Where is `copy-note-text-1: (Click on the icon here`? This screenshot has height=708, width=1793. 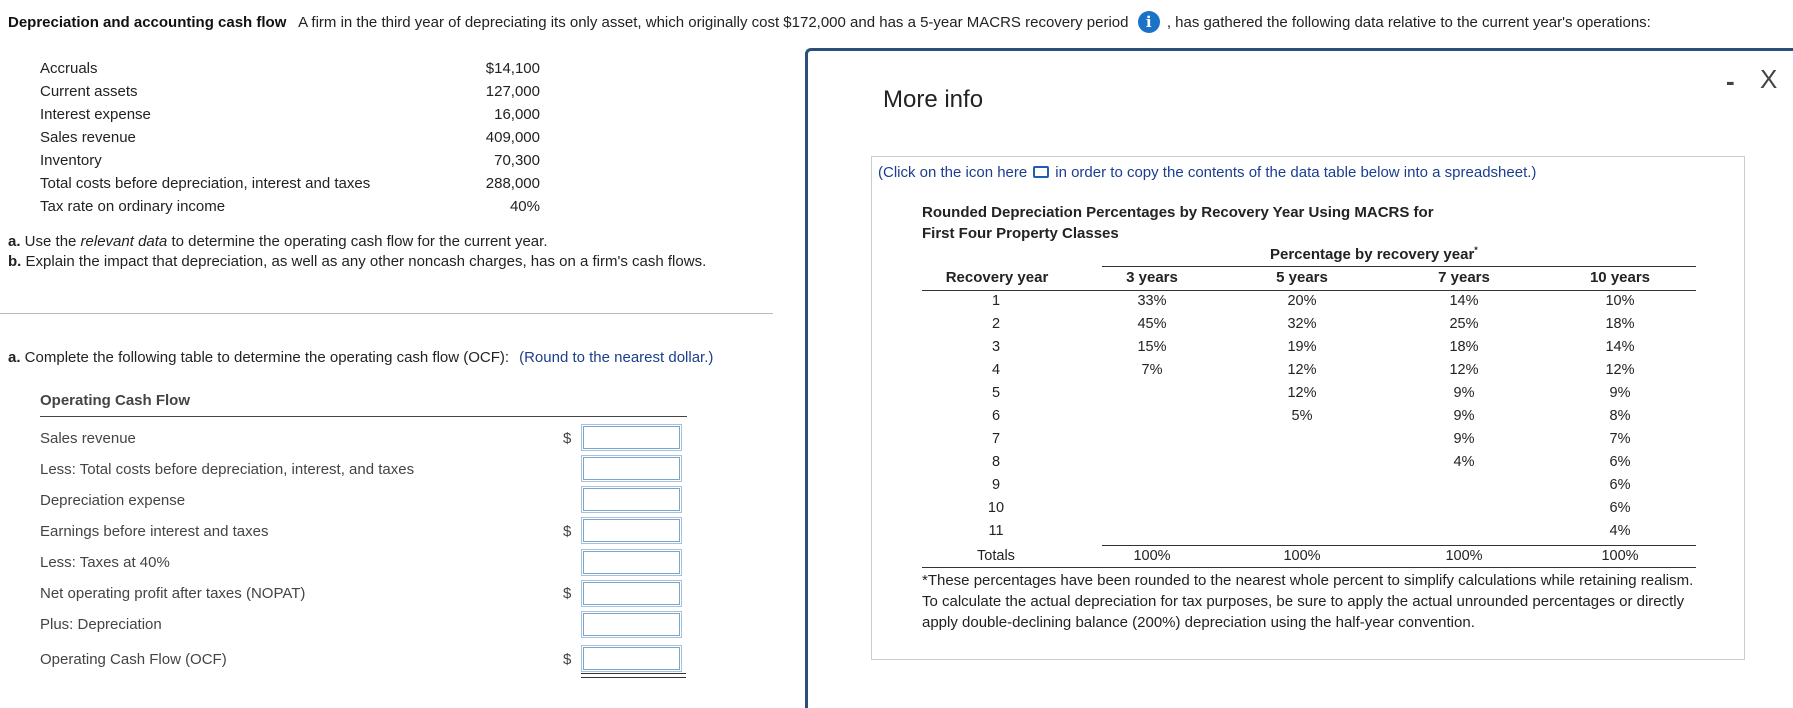 copy-note-text-1: (Click on the icon here is located at coordinates (953, 172).